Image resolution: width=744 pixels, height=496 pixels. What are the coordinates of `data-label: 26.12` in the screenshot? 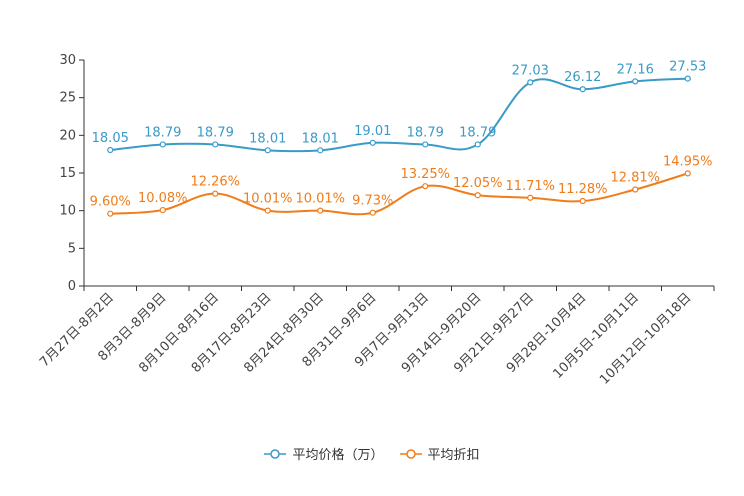 It's located at (582, 77).